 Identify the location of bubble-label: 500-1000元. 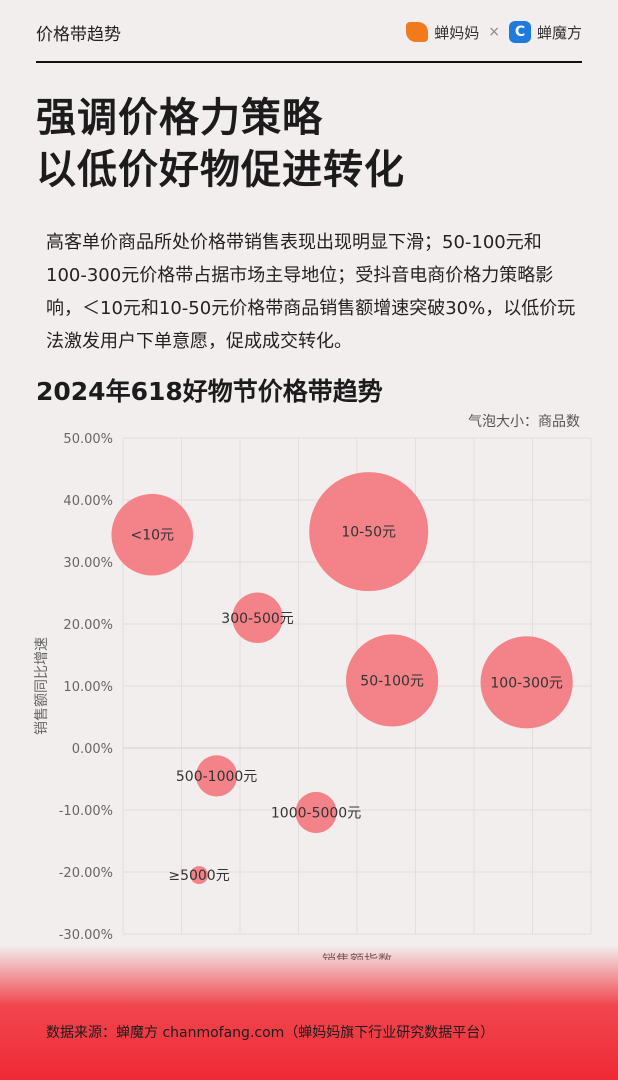
(216, 777).